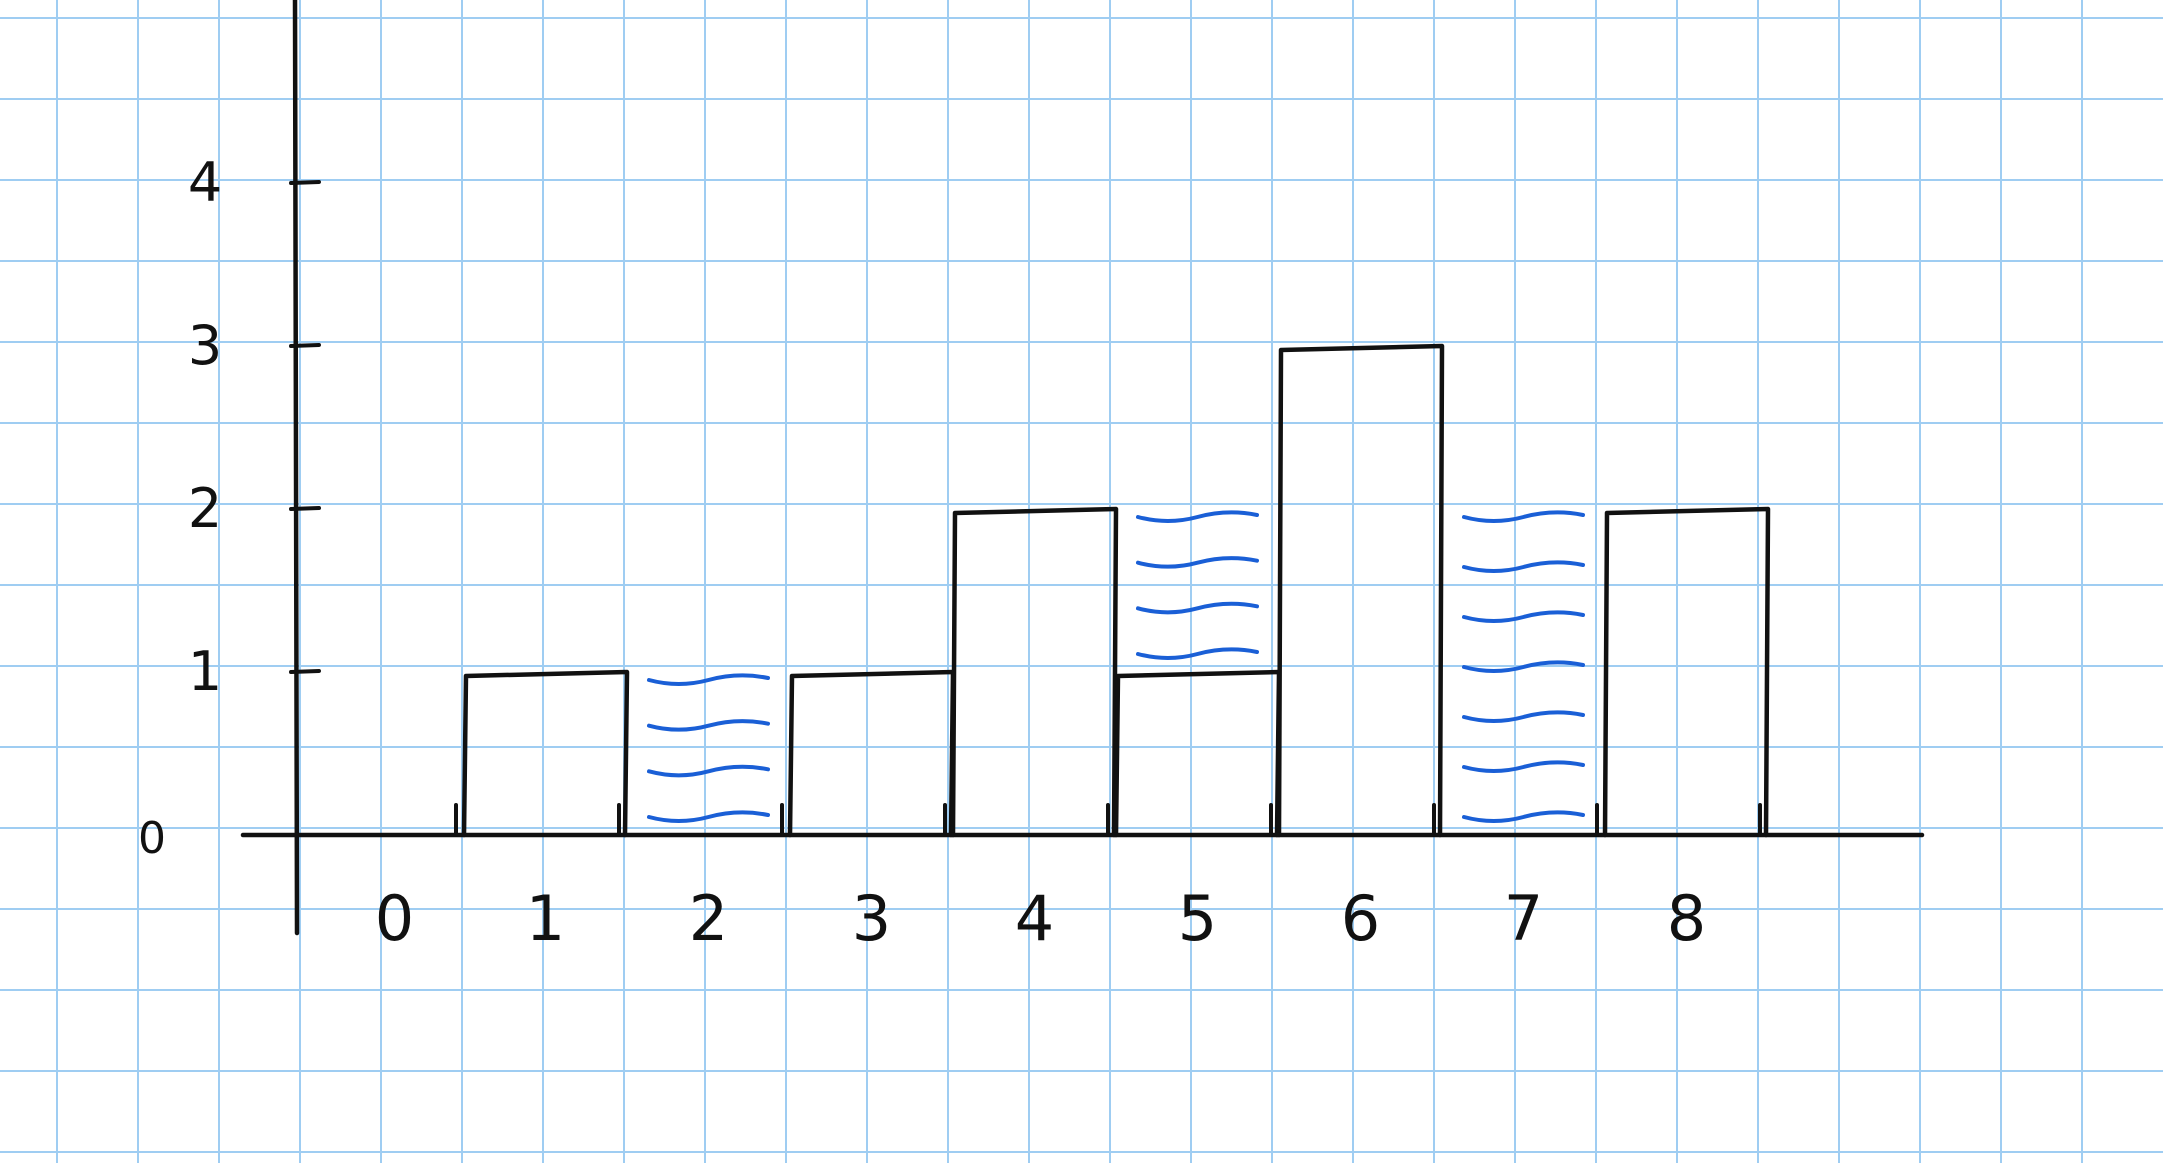  Describe the element at coordinates (871, 918) in the screenshot. I see `x-tick-label: 3` at that location.